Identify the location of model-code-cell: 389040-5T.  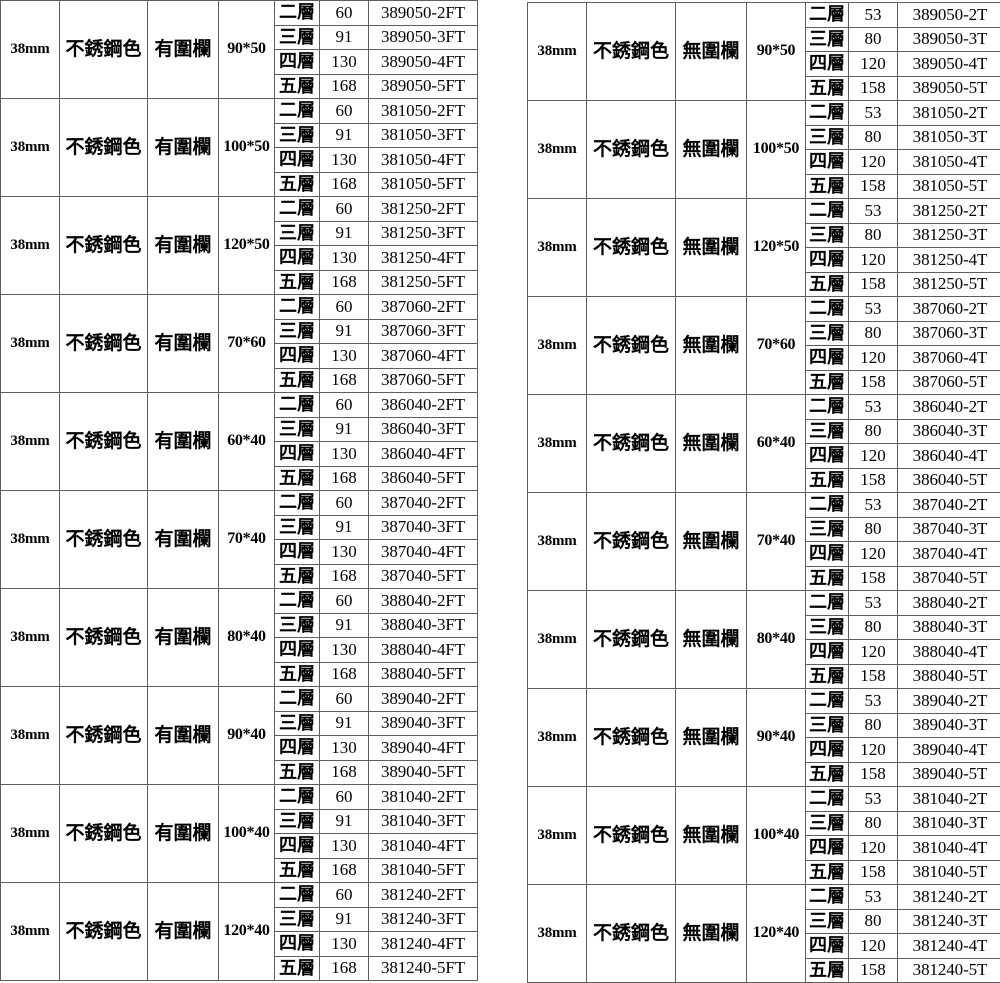
(949, 774).